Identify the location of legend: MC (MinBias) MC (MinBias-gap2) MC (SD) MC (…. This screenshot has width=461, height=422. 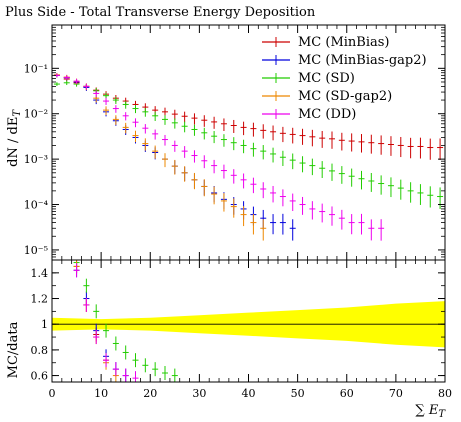
(344, 78).